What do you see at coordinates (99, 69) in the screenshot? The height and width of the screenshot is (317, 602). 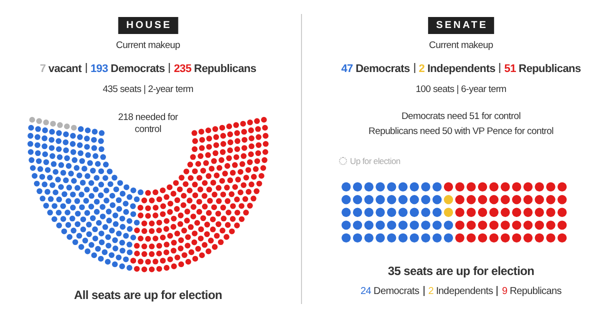 I see `data-label: 193` at bounding box center [99, 69].